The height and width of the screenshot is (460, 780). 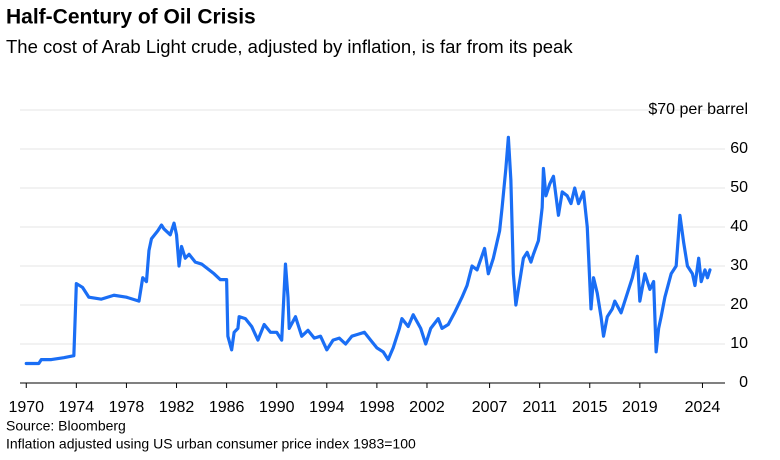 I want to click on x-tick-label: 2024, so click(x=703, y=407).